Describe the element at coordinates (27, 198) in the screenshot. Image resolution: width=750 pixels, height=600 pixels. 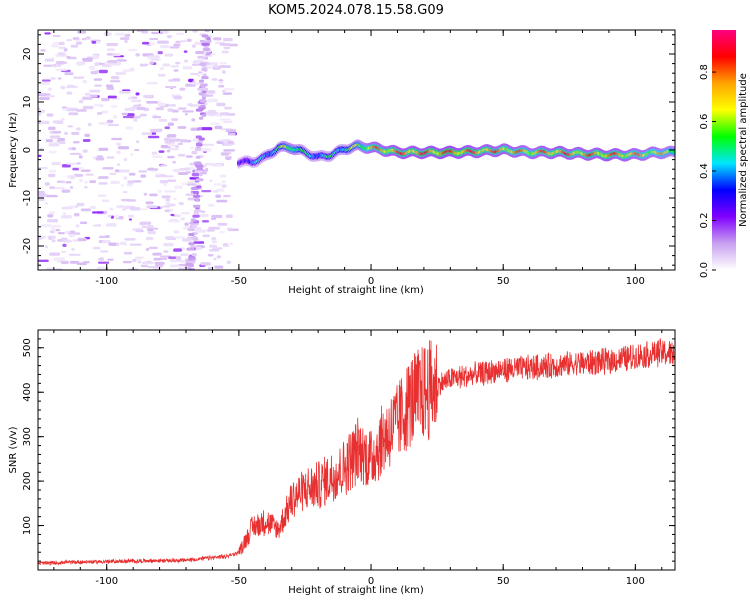
I see `y-tick-label: -10` at that location.